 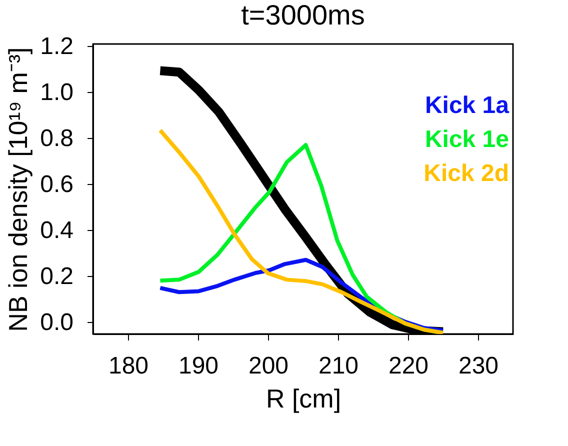 I want to click on y-tick-label: 0.8, so click(x=57, y=138).